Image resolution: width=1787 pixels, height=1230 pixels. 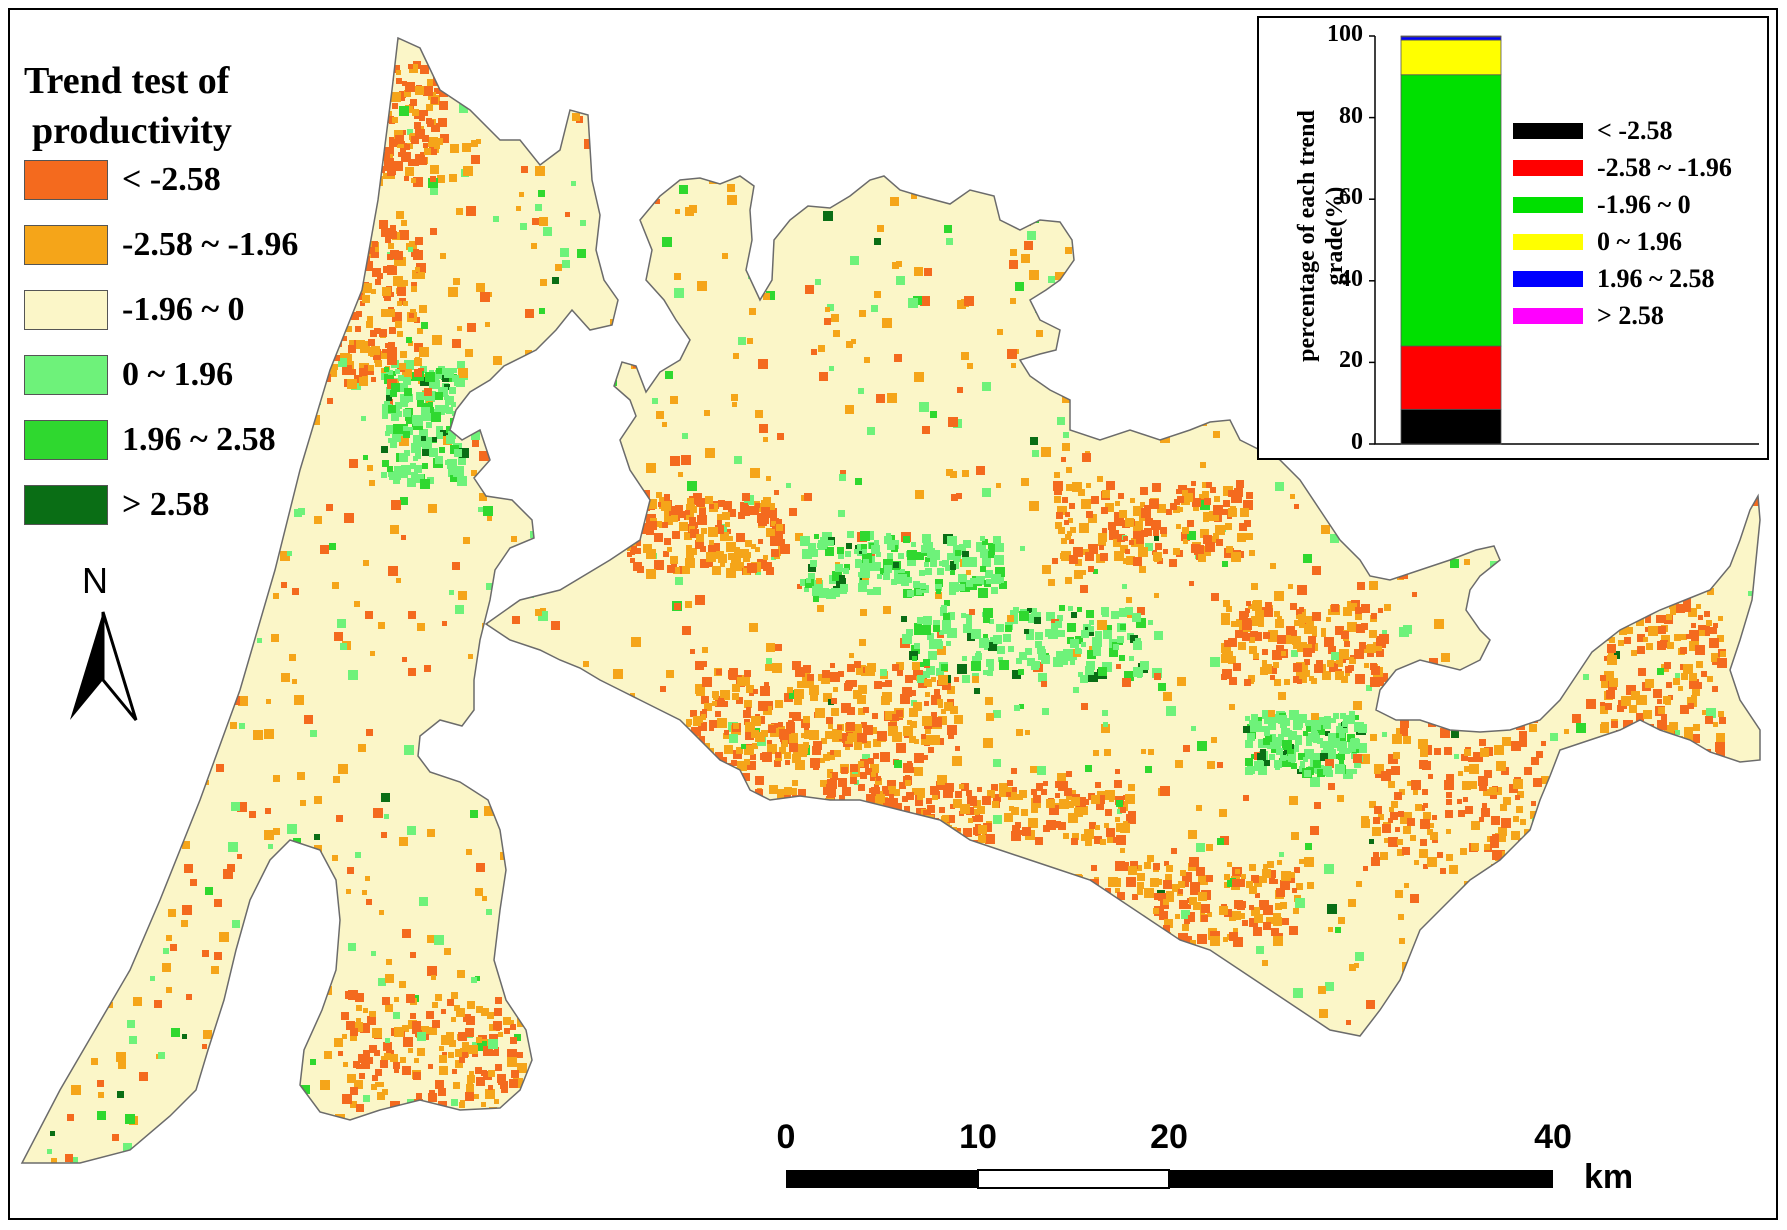 What do you see at coordinates (978, 1137) in the screenshot?
I see `scale-tick-10: 10` at bounding box center [978, 1137].